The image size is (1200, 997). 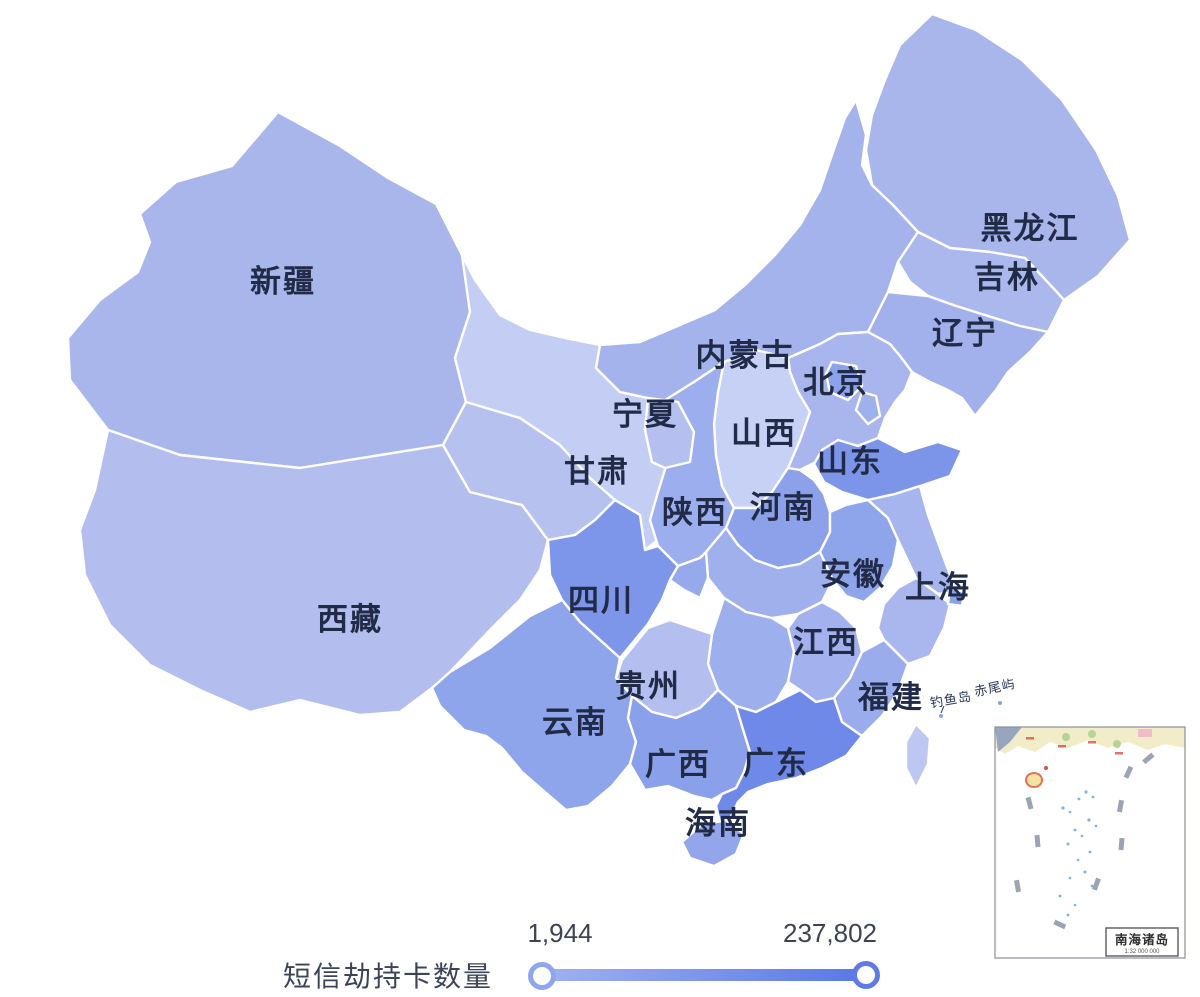 What do you see at coordinates (965, 333) in the screenshot?
I see `label-liaoning: 辽宁` at bounding box center [965, 333].